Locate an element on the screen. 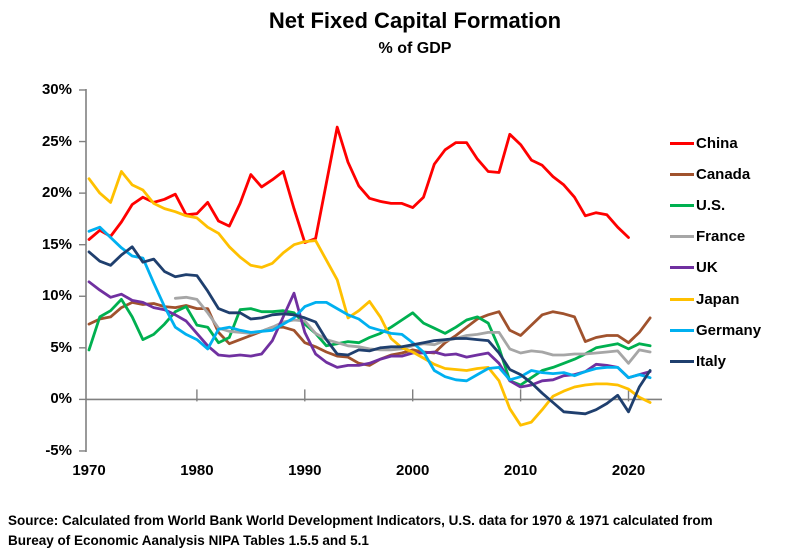  legend-label: UK is located at coordinates (707, 268).